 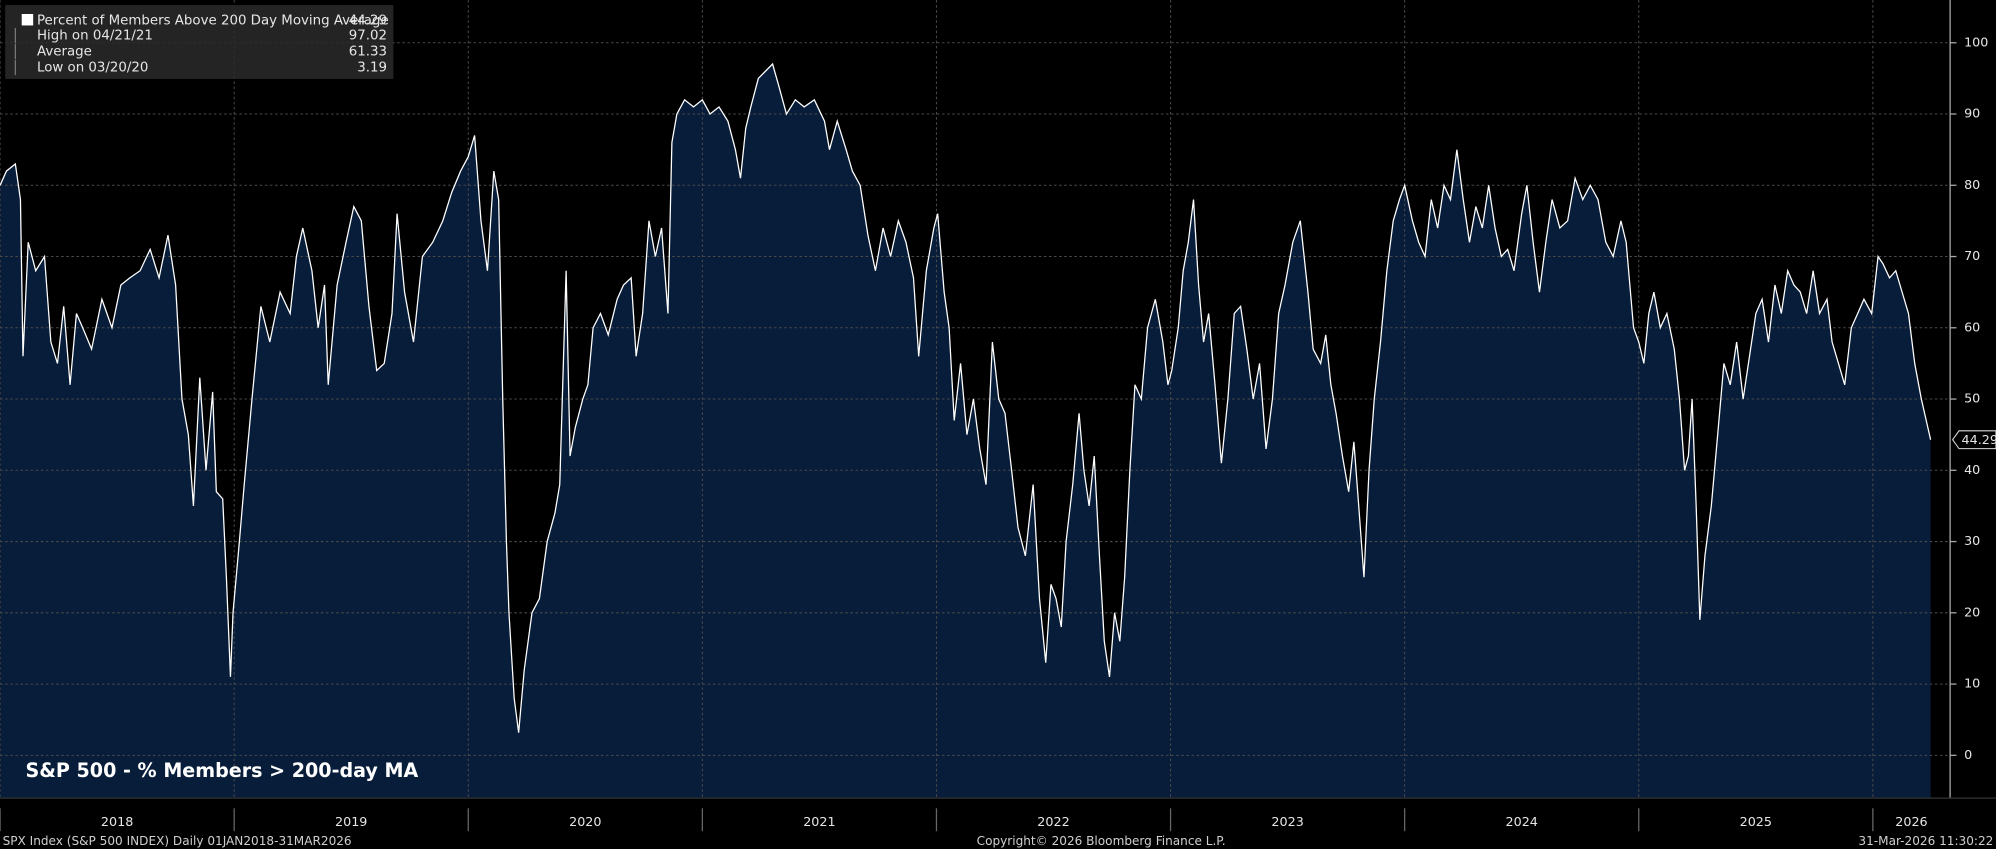 What do you see at coordinates (117, 821) in the screenshot?
I see `x-tick-label: 2018` at bounding box center [117, 821].